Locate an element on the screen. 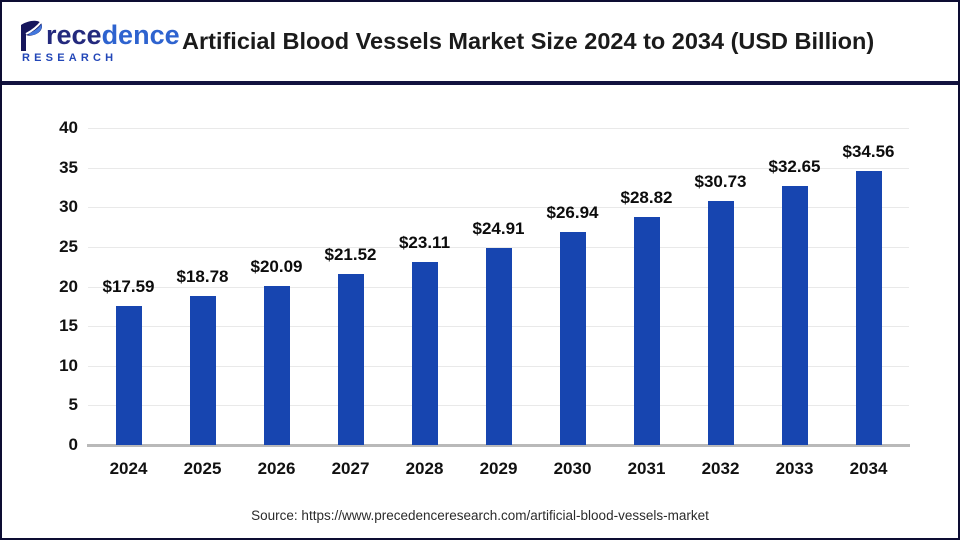  data-label-2031: $28.82 is located at coordinates (646, 197).